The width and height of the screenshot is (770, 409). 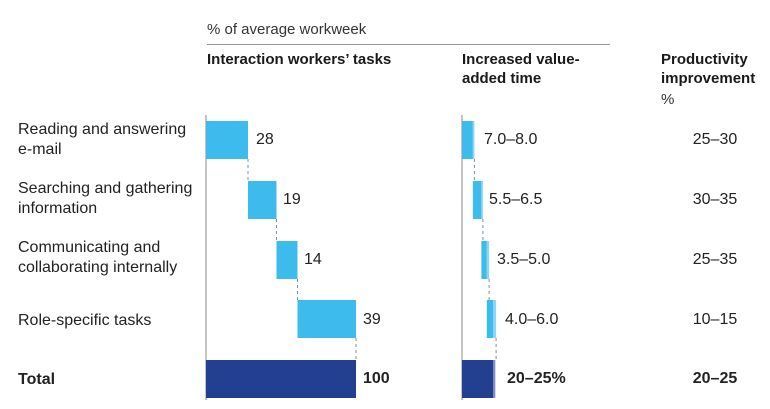 I want to click on value-added-label: 5.5–6.5, so click(x=516, y=199).